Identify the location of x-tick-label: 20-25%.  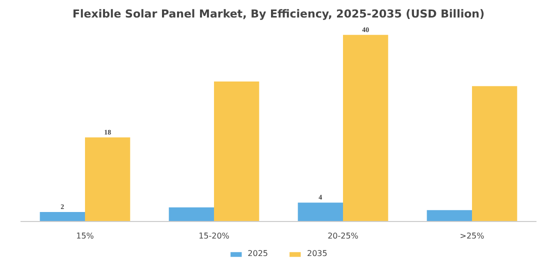
(343, 235).